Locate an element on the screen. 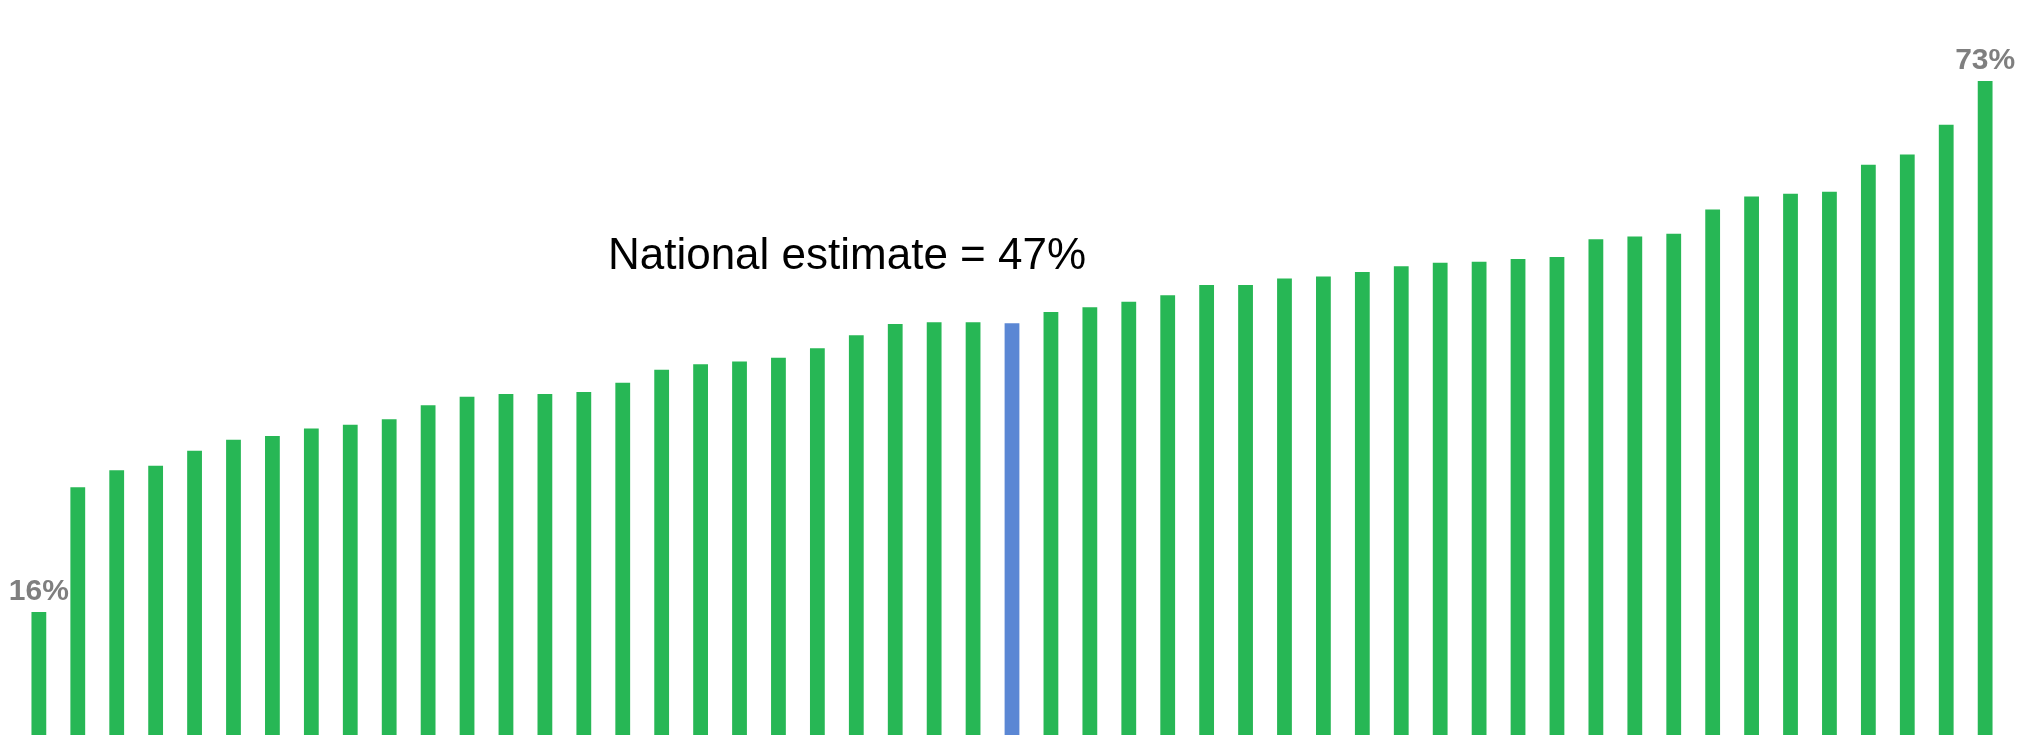 Image resolution: width=2036 pixels, height=735 pixels. data-label: 73% is located at coordinates (1985, 58).